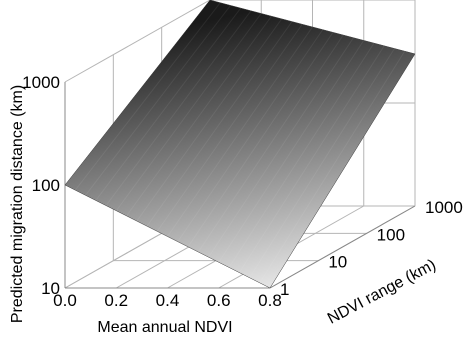 Image resolution: width=468 pixels, height=340 pixels. What do you see at coordinates (17, 204) in the screenshot?
I see `z-axis-title: Predicted migration distance (km)` at bounding box center [17, 204].